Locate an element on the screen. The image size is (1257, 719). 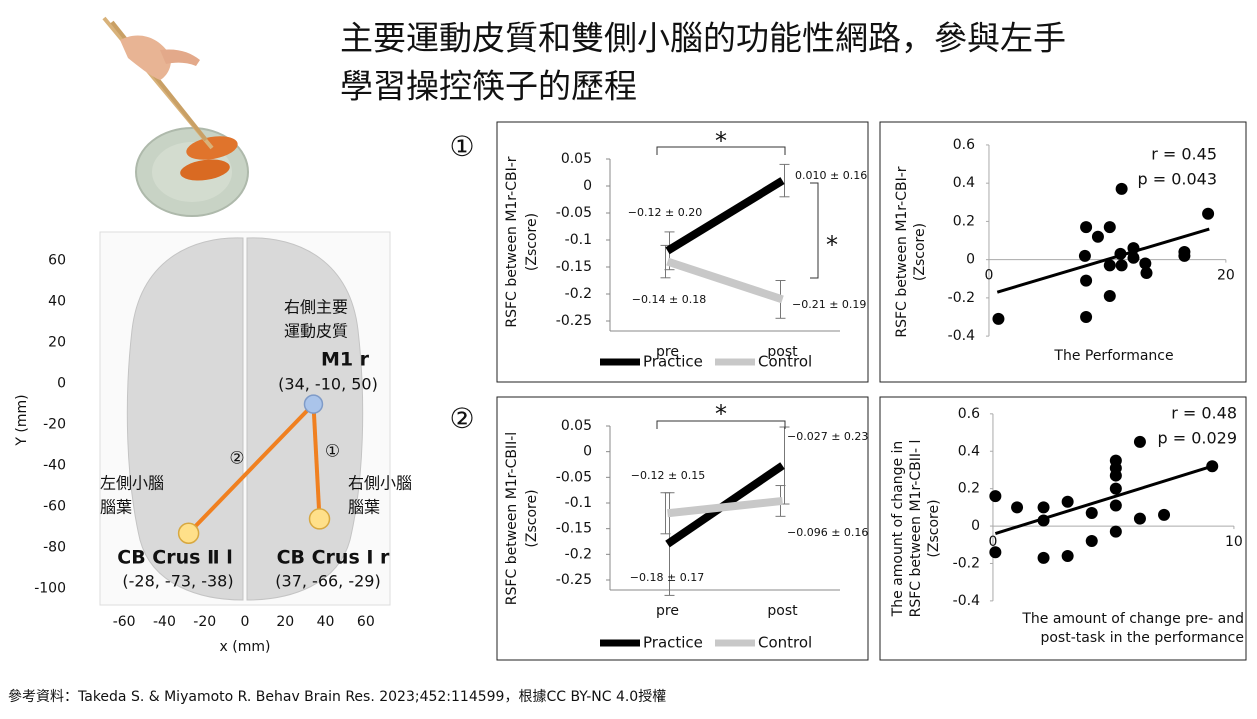
region-name: 腦葉 is located at coordinates (364, 507).